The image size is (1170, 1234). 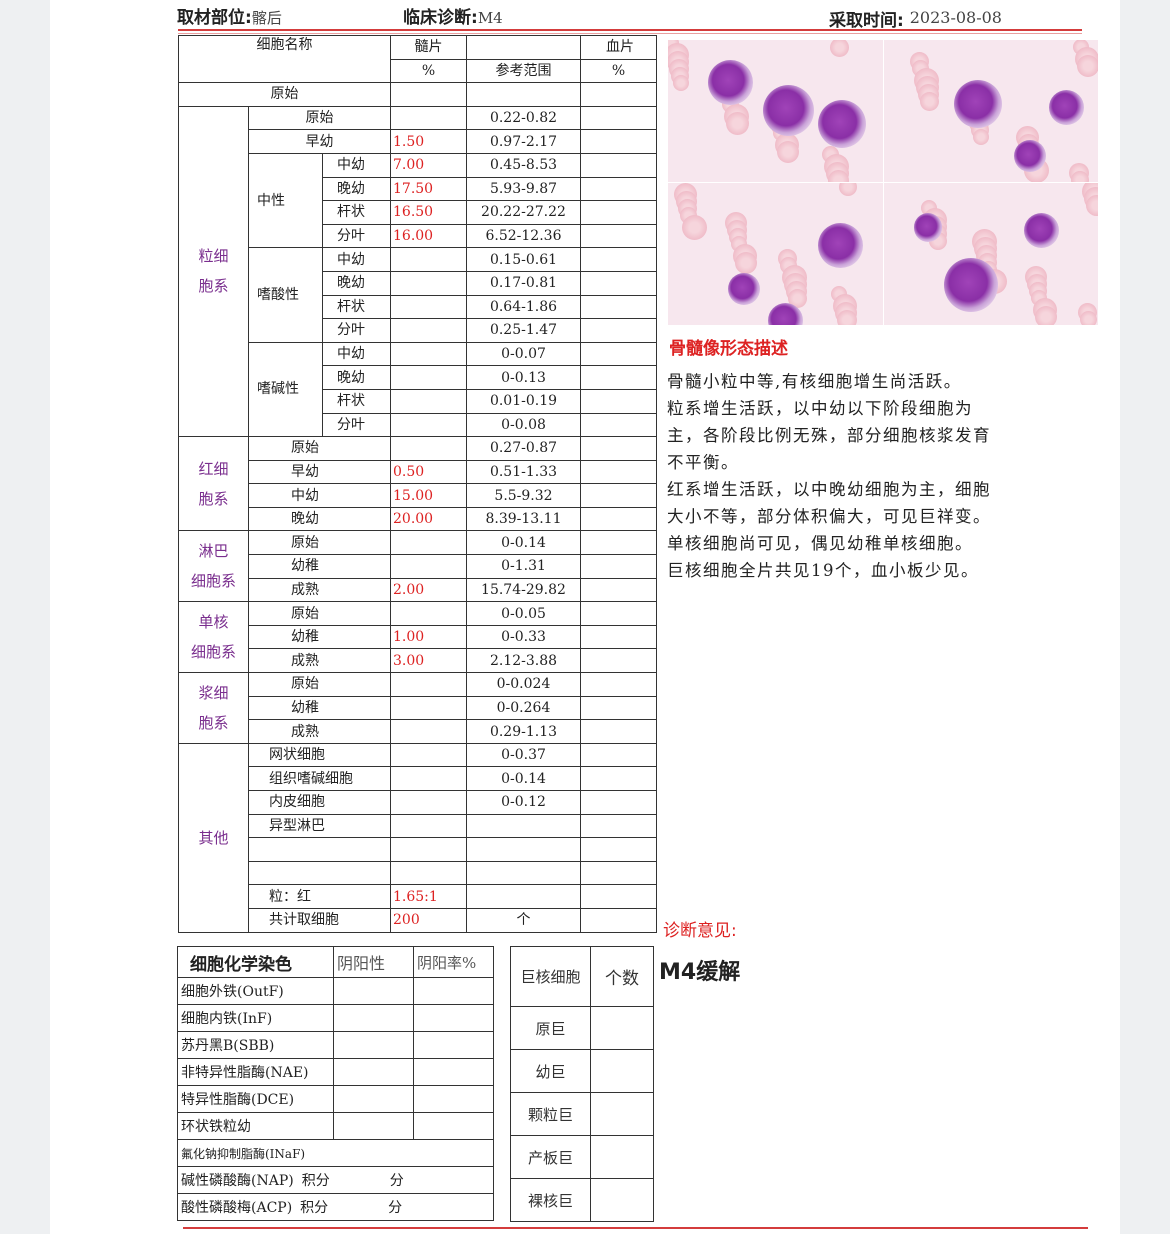 What do you see at coordinates (630, 30) in the screenshot?
I see `header-divider` at bounding box center [630, 30].